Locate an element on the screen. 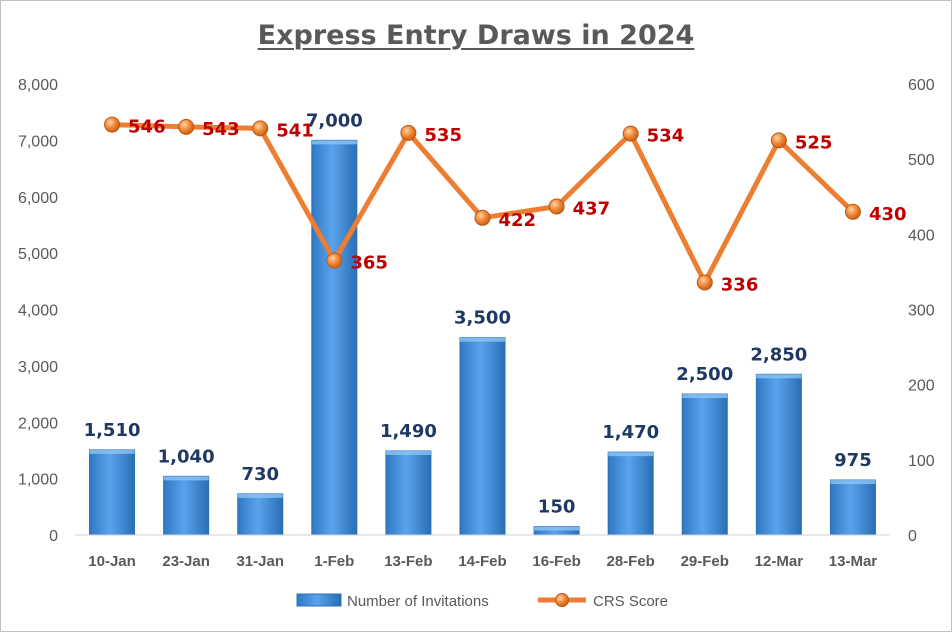 Image resolution: width=952 pixels, height=632 pixels. right-tick-label: 0 is located at coordinates (912, 536).